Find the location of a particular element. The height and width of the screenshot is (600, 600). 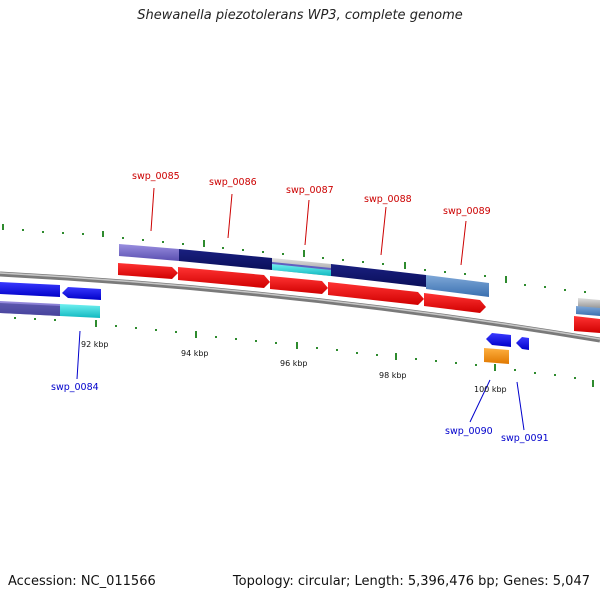

reverse-feature-left is located at coordinates (50, 300).